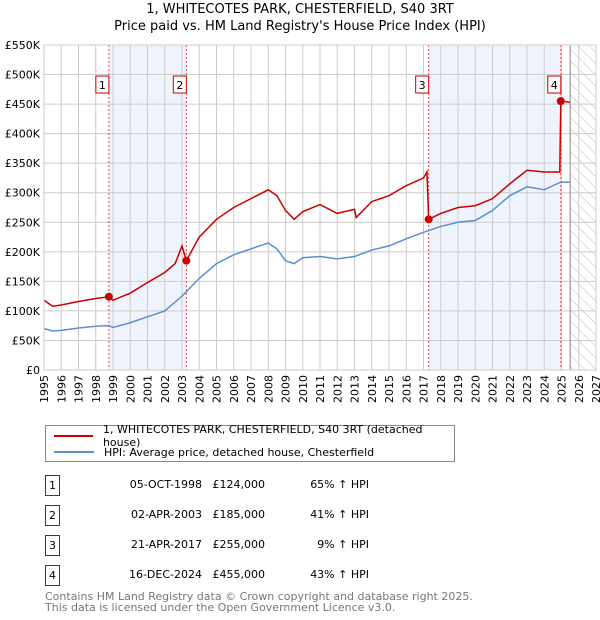  I want to click on x-tick-label: 2015, so click(389, 389).